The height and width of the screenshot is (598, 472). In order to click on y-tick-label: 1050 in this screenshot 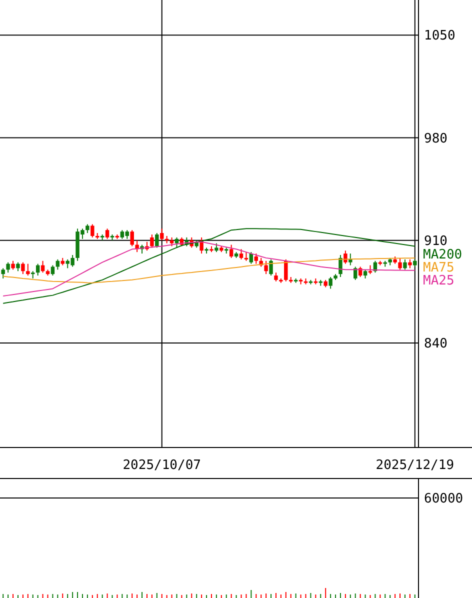, I will do `click(440, 36)`.